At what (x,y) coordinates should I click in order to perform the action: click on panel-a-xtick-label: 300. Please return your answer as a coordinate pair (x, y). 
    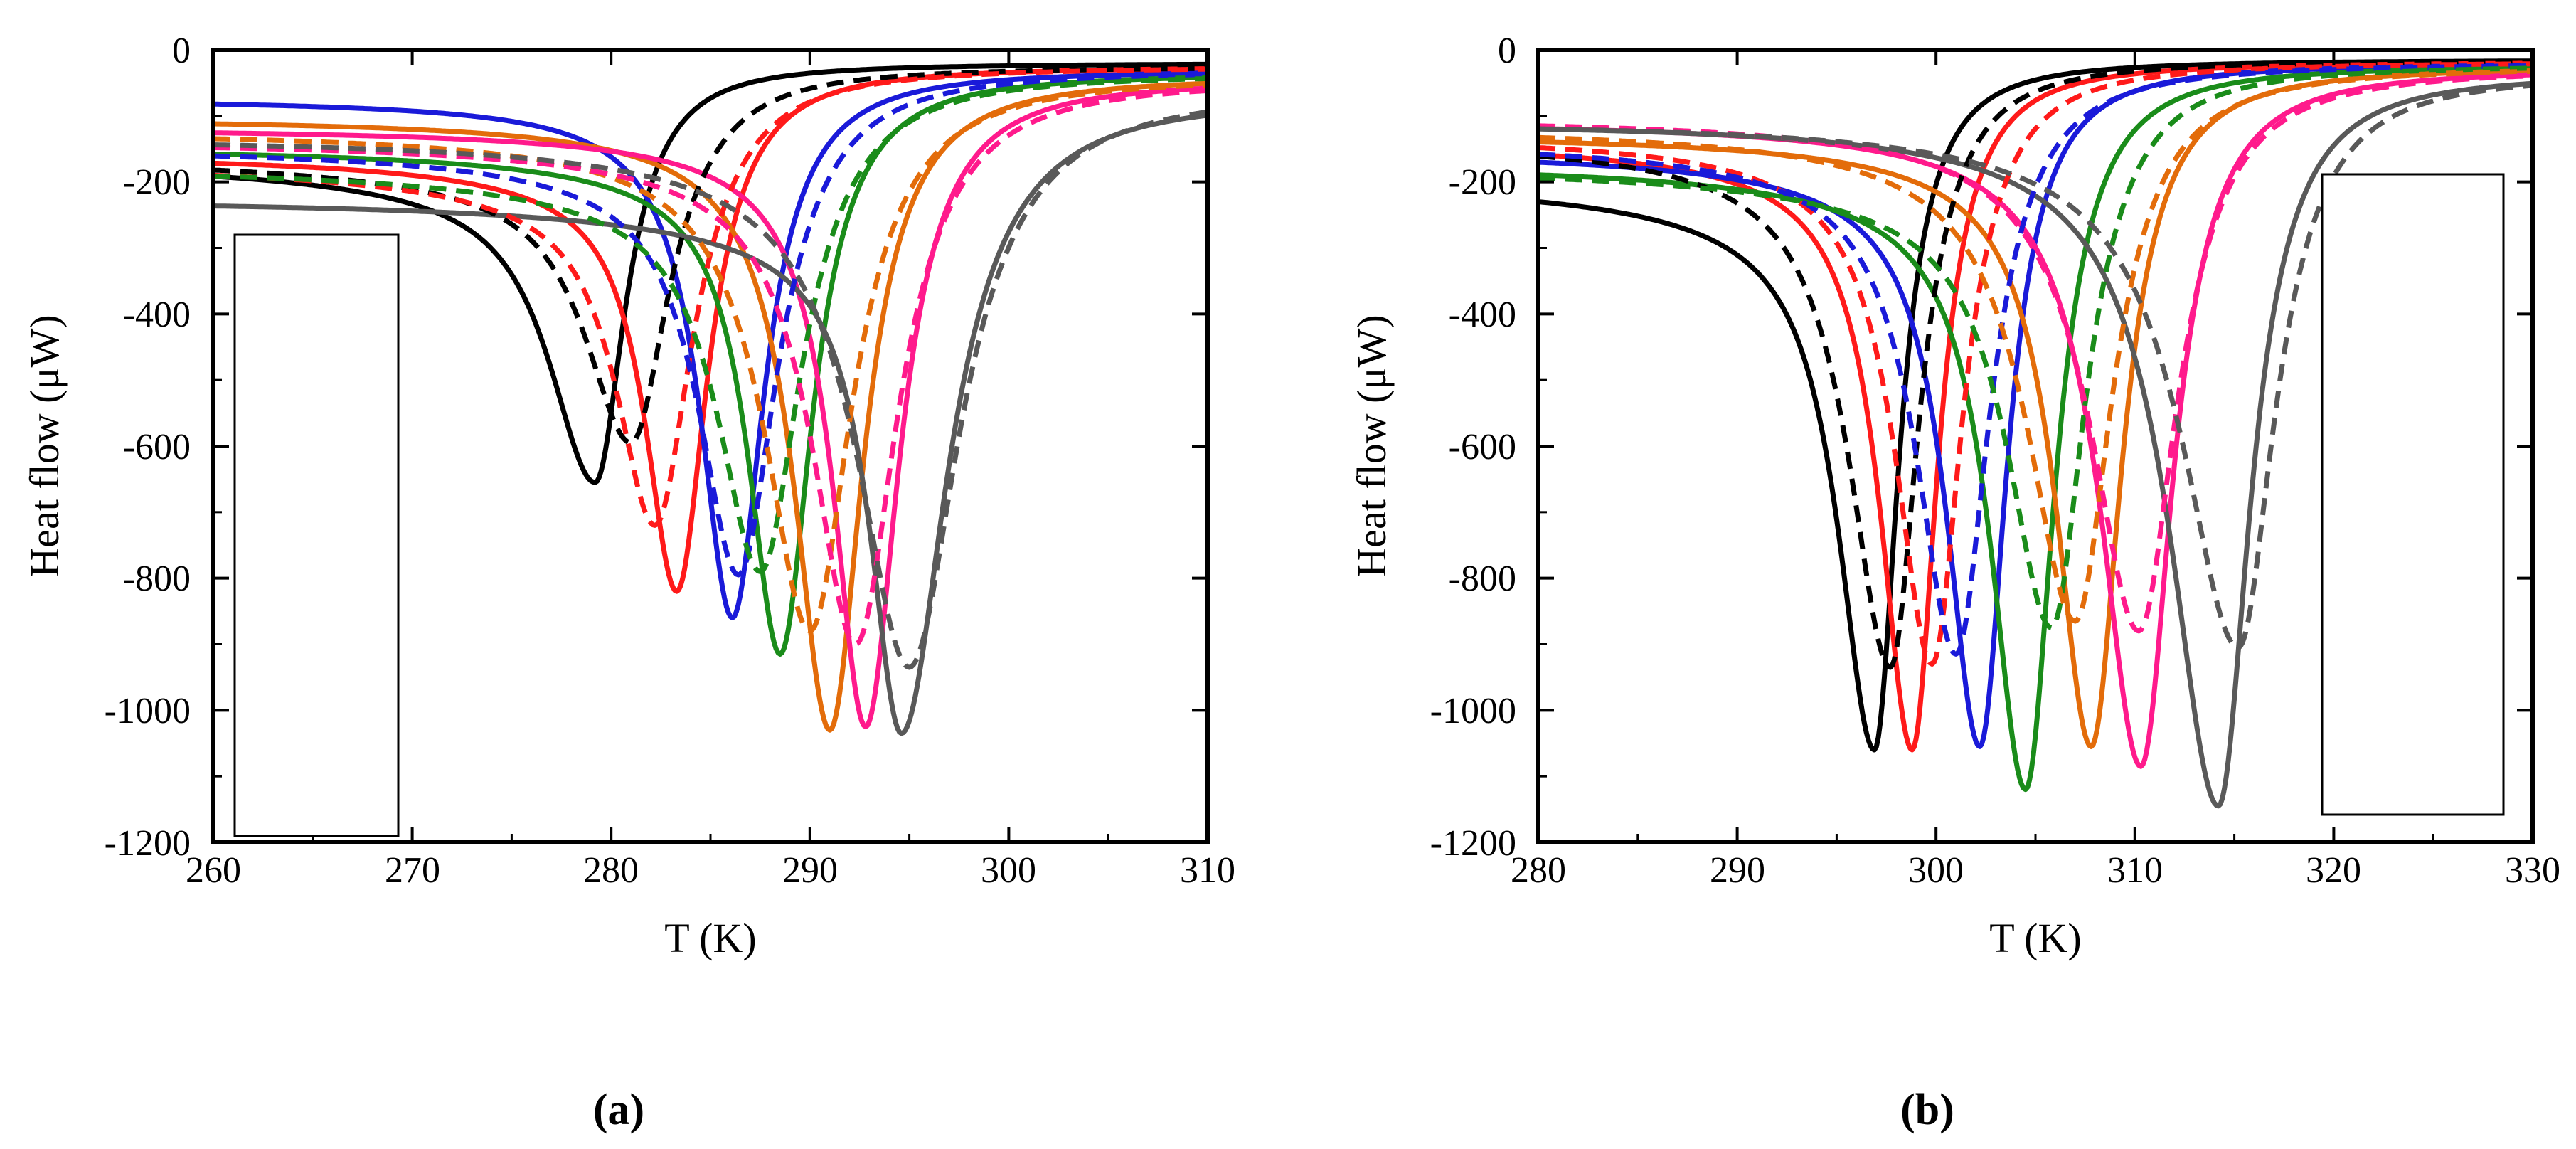
    Looking at the image, I should click on (1008, 871).